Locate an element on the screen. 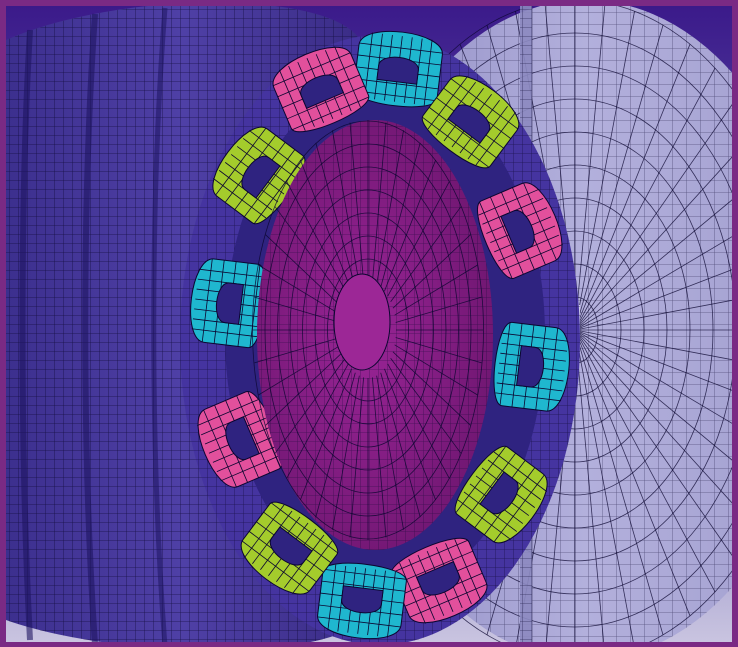  rotor-hub is located at coordinates (362, 322).